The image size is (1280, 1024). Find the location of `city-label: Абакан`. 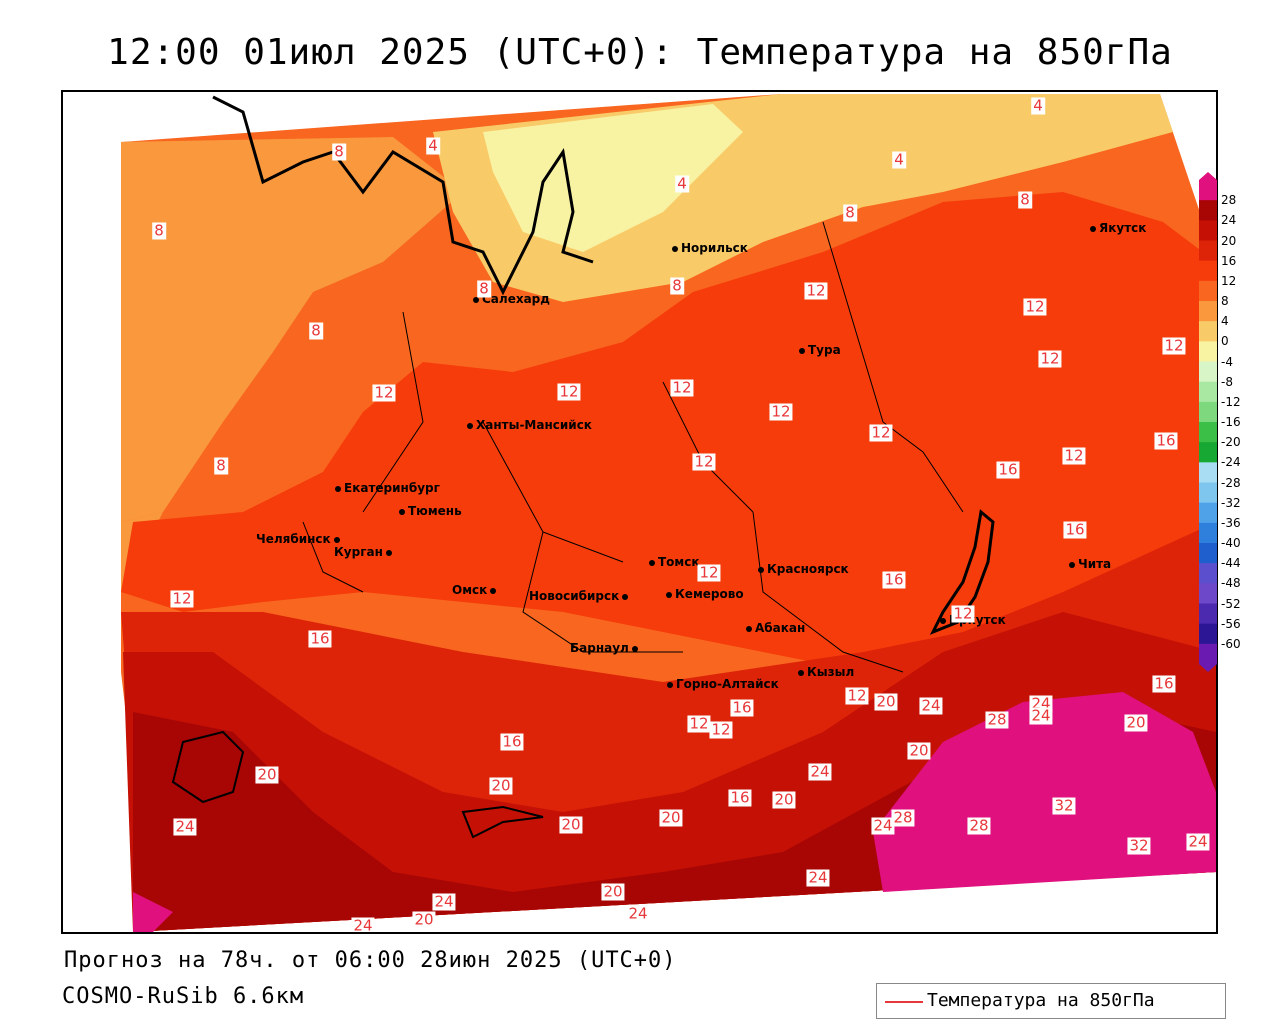

city-label: Абакан is located at coordinates (780, 628).